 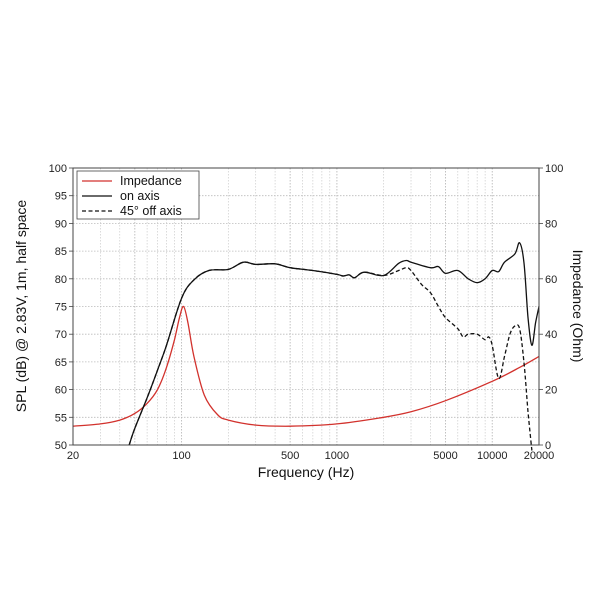 What do you see at coordinates (551, 224) in the screenshot?
I see `y2-tick-label: 80` at bounding box center [551, 224].